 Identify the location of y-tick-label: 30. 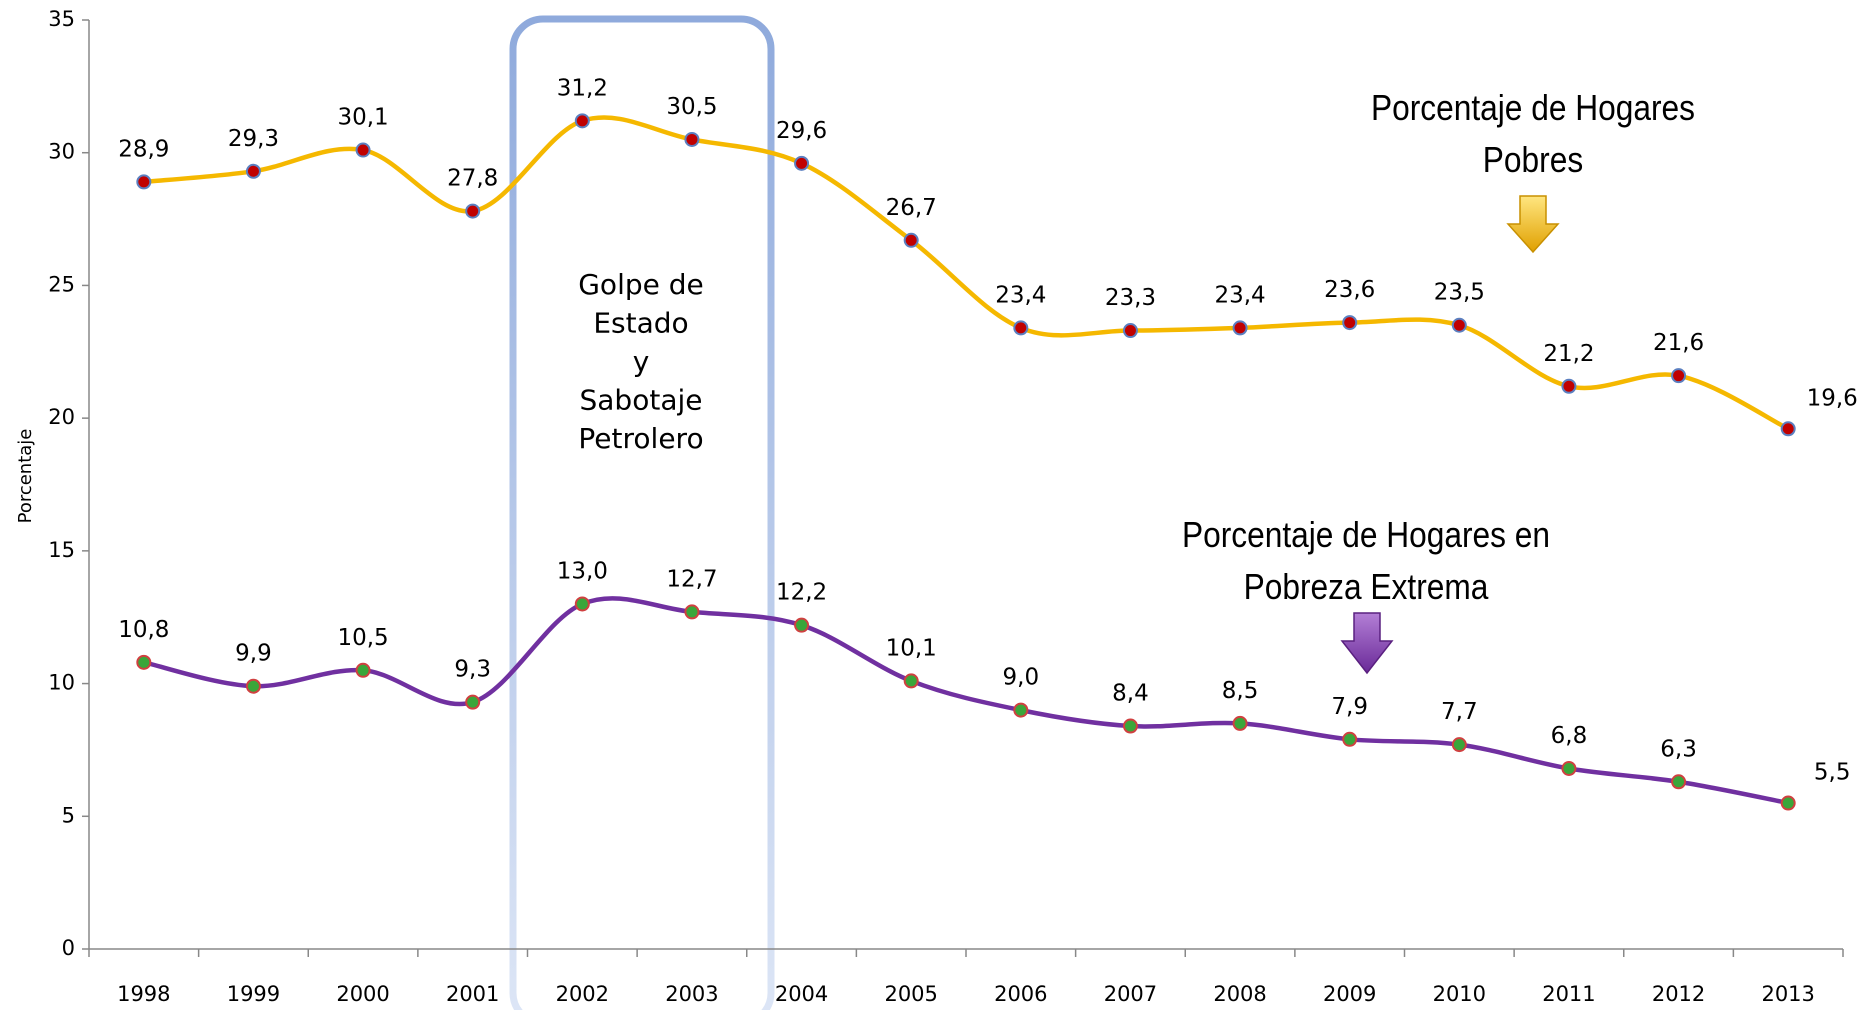
(61, 152).